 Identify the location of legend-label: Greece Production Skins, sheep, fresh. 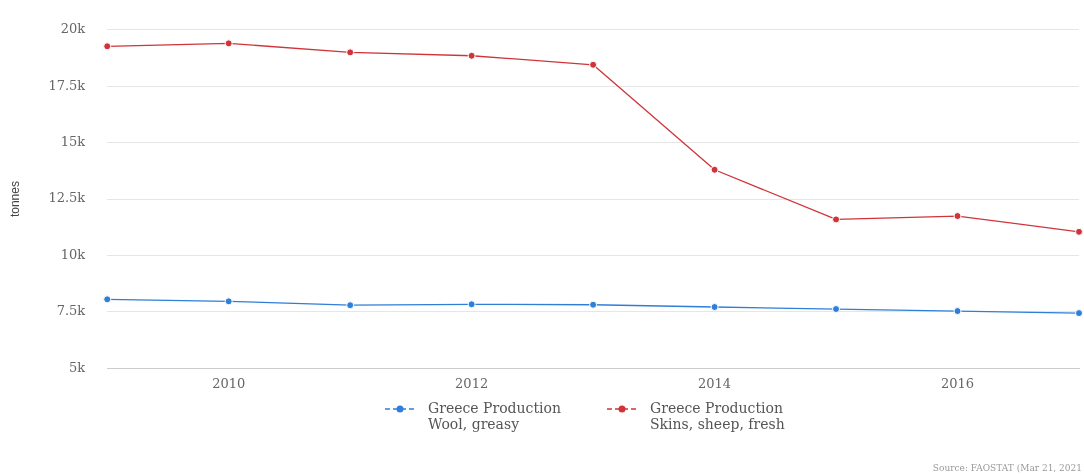
(718, 416).